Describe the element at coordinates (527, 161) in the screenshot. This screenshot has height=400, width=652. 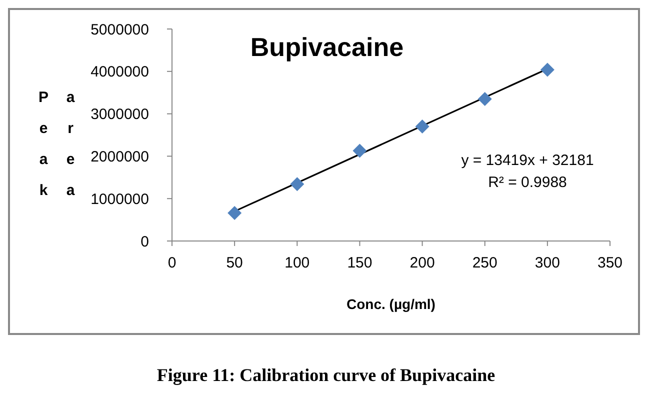
I see `annotation: y = 13419x + 32181` at that location.